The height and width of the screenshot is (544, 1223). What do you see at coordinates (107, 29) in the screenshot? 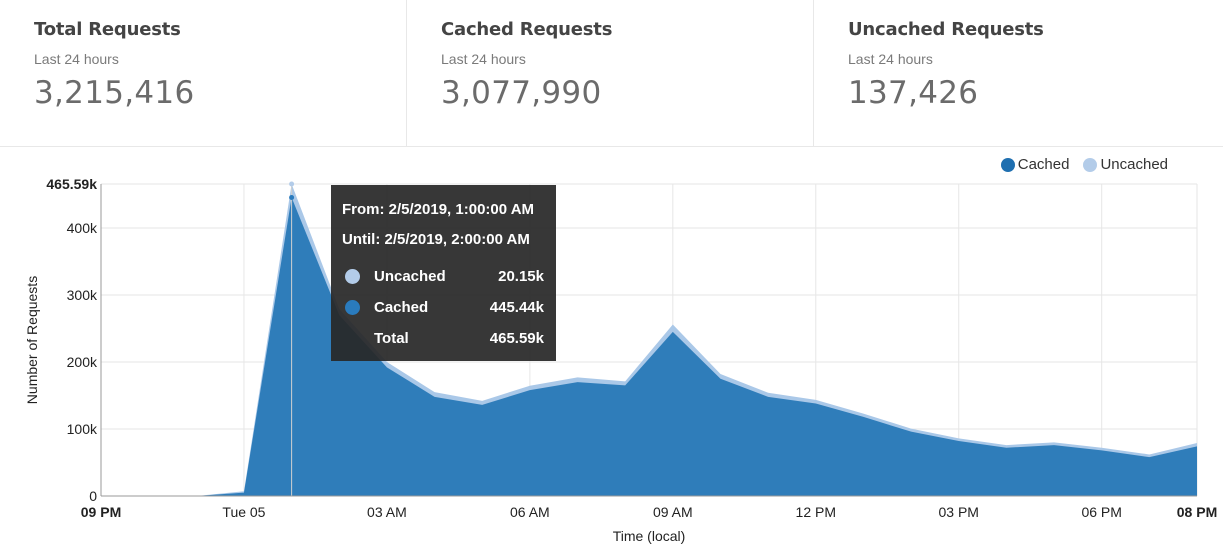
I see `stat-title: Total Requests` at bounding box center [107, 29].